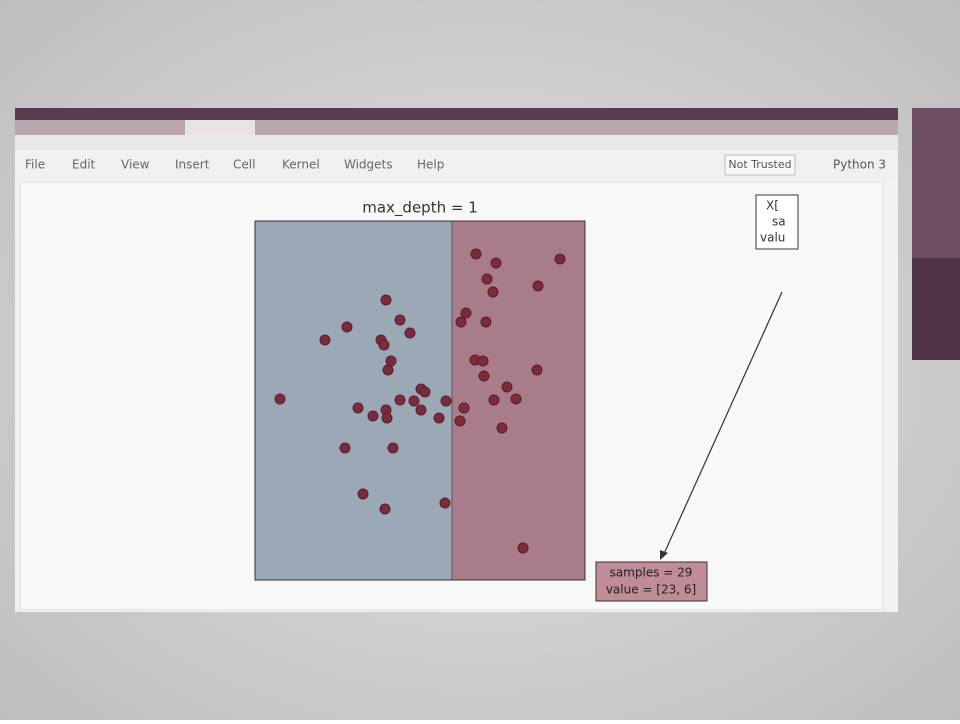  What do you see at coordinates (722, 424) in the screenshot?
I see `tree-edge` at bounding box center [722, 424].